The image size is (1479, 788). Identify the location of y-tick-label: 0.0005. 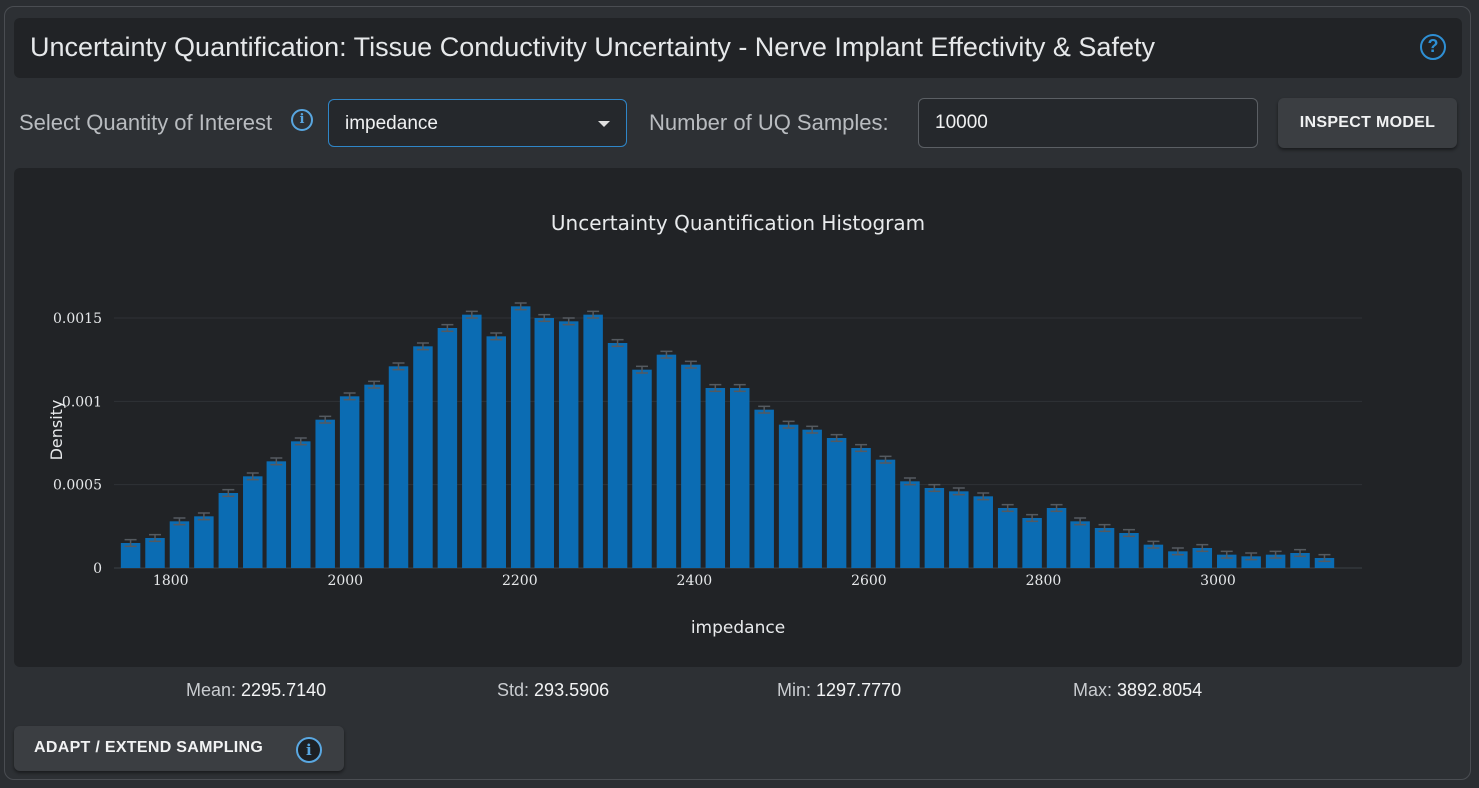
(77, 486).